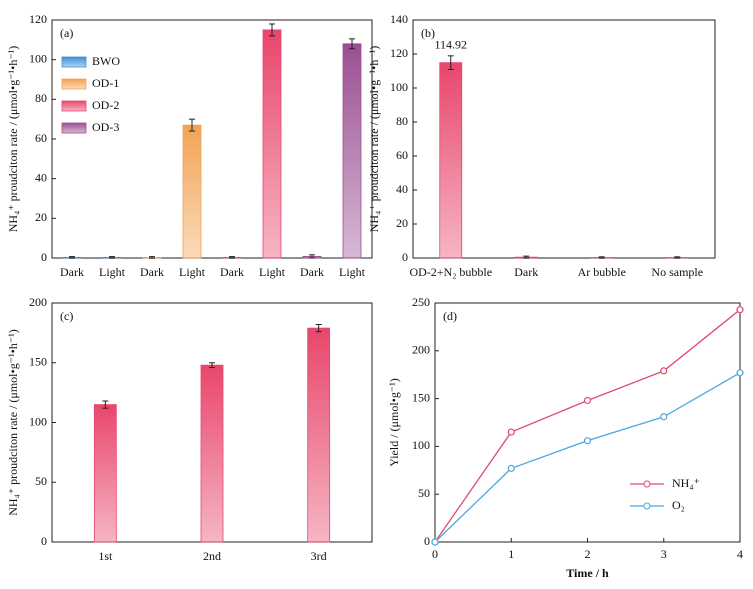 The width and height of the screenshot is (753, 589). I want to click on y-tick-label: 140, so click(399, 19).